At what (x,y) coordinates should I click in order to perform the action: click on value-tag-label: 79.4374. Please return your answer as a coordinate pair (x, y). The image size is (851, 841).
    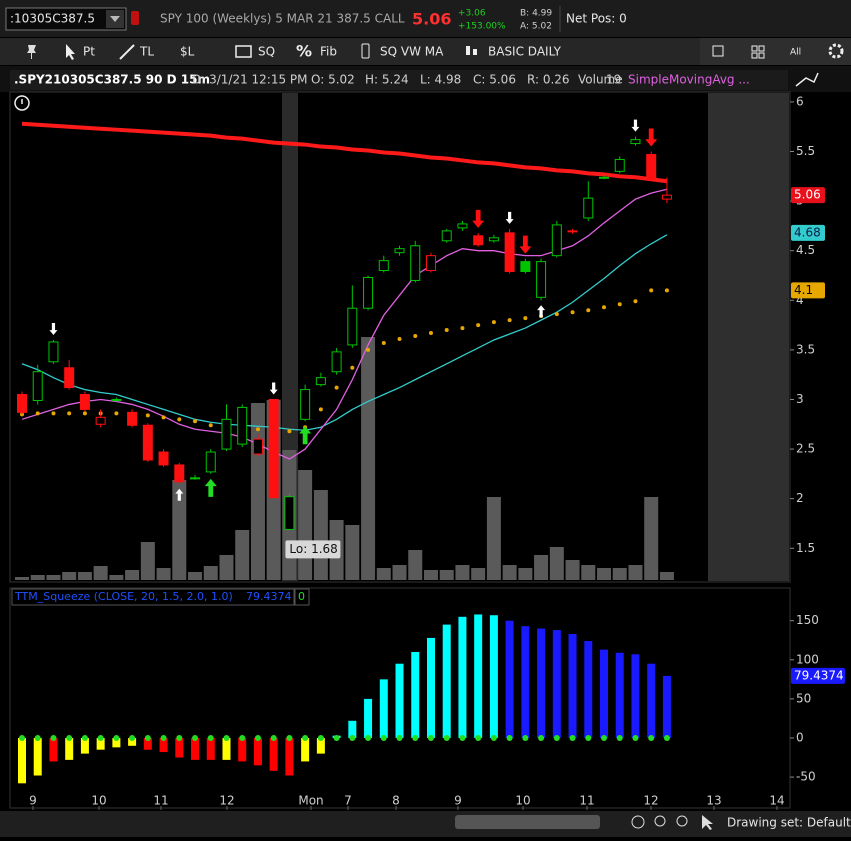
    Looking at the image, I should click on (819, 675).